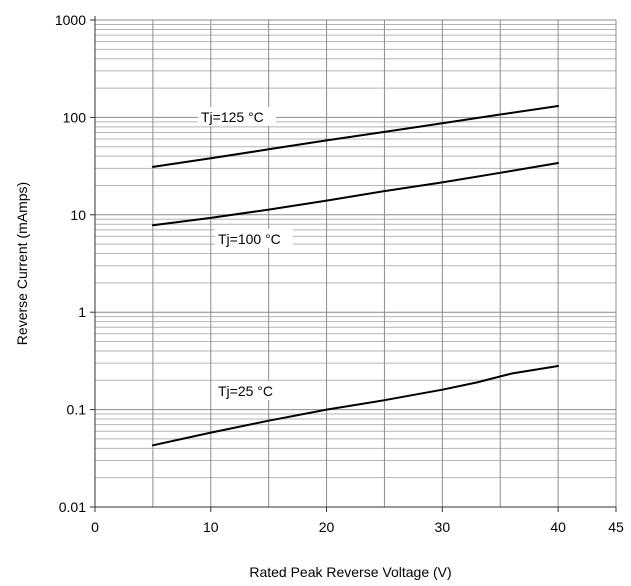  Describe the element at coordinates (558, 527) in the screenshot. I see `x-tick-label: 40` at that location.